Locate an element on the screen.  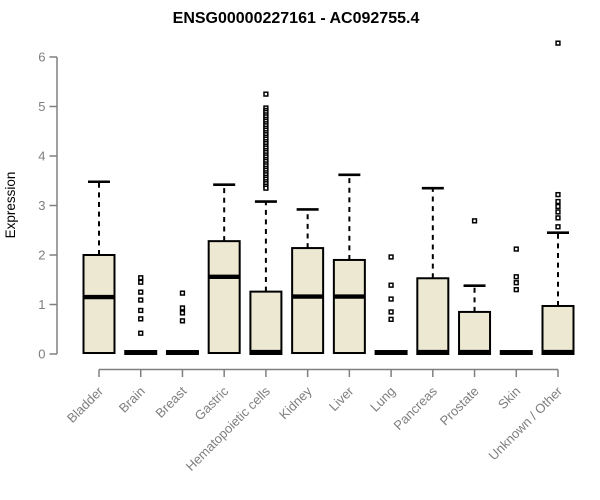
boxplot-group-breast is located at coordinates (182, 322).